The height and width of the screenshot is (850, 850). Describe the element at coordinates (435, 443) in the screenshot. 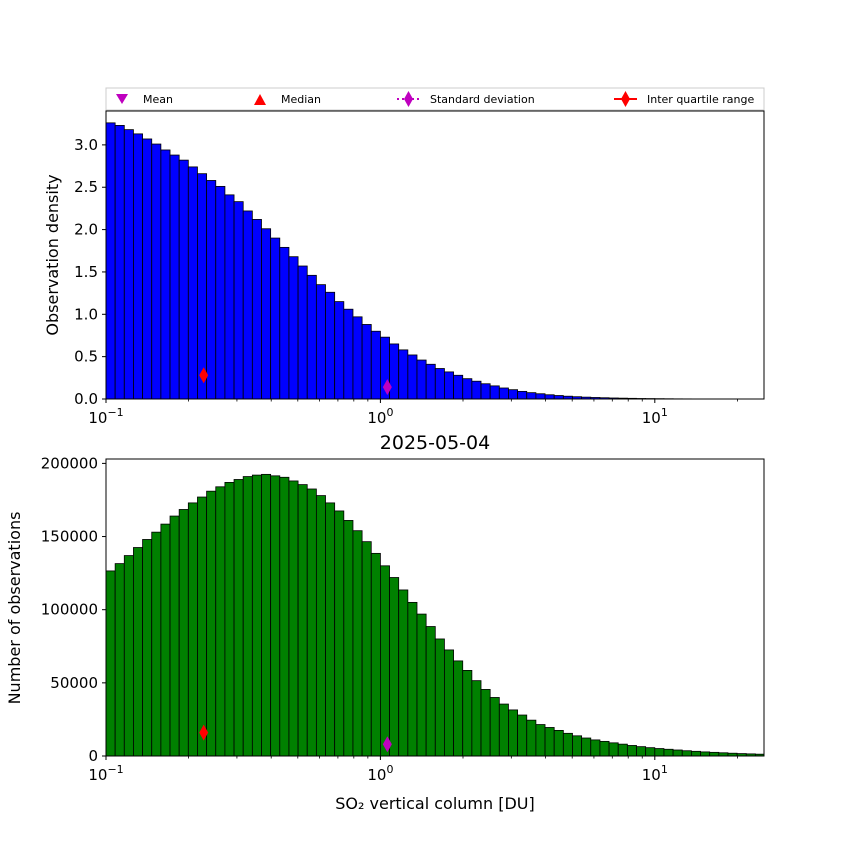

I see `chart-title: 2025-05-04` at that location.